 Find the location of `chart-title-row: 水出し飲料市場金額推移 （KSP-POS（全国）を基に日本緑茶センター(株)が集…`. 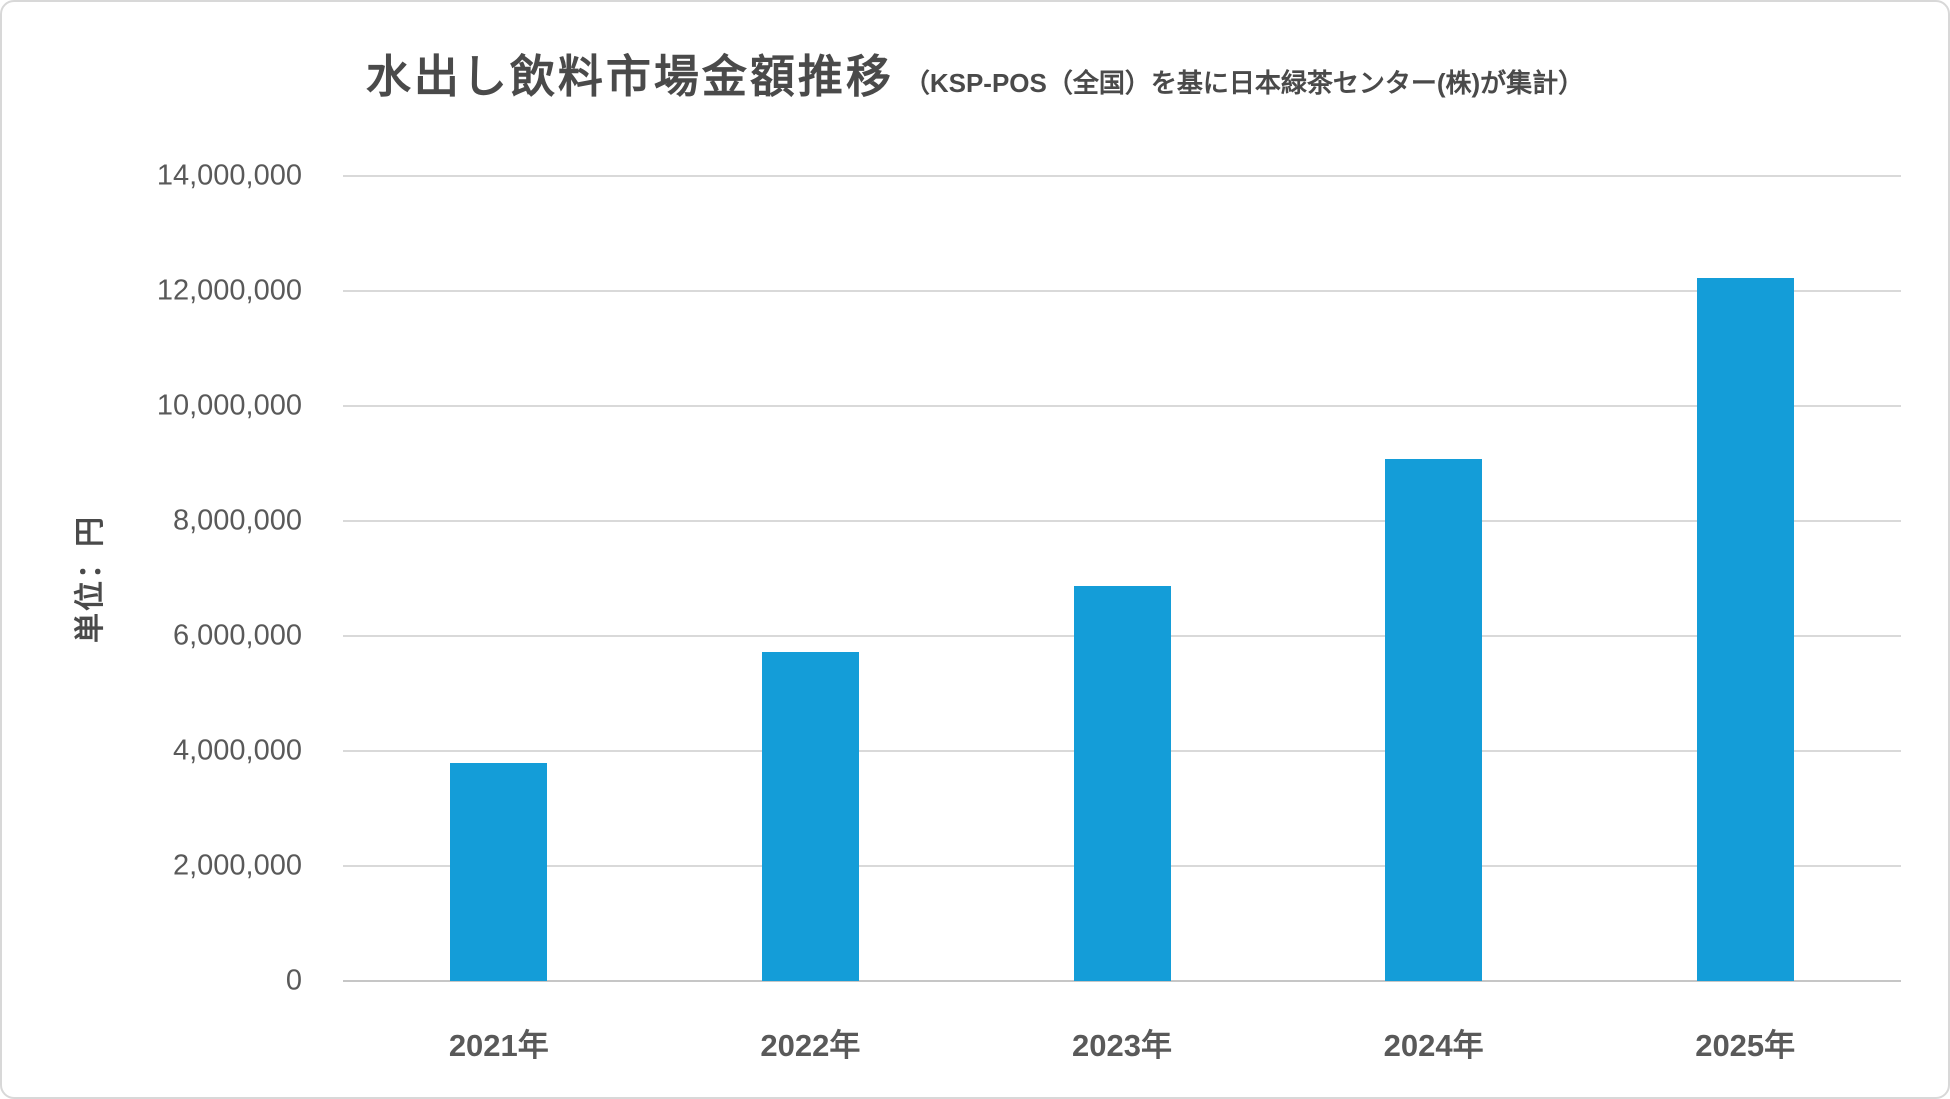

chart-title-row: 水出し飲料市場金額推移 （KSP-POS（全国）を基に日本緑茶センター(株)が集… is located at coordinates (975, 72).